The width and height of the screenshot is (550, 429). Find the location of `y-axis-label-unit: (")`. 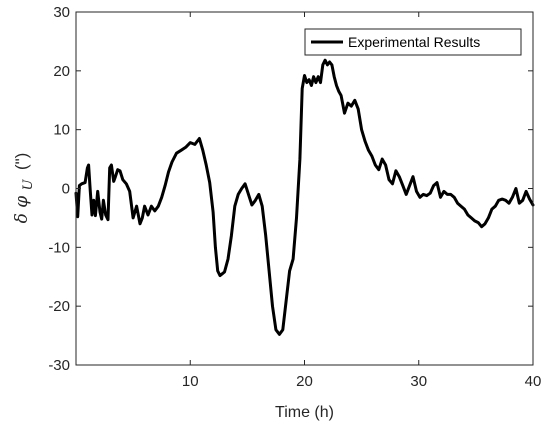

y-axis-label-unit: (") is located at coordinates (21, 161).